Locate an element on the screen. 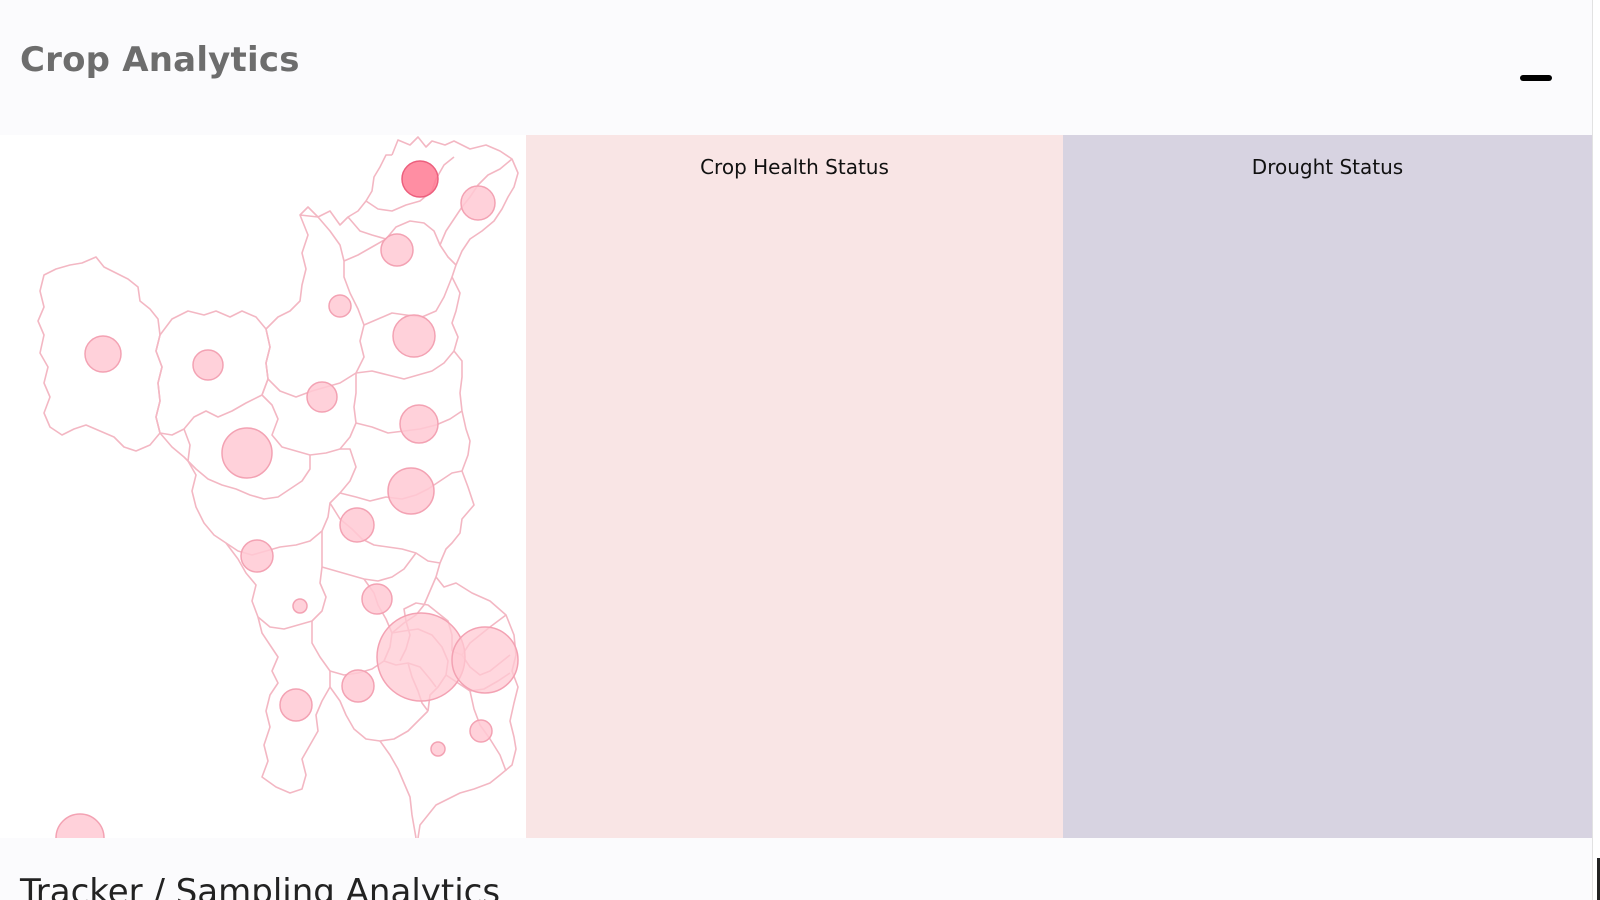  western-outline is located at coordinates (345, 190).